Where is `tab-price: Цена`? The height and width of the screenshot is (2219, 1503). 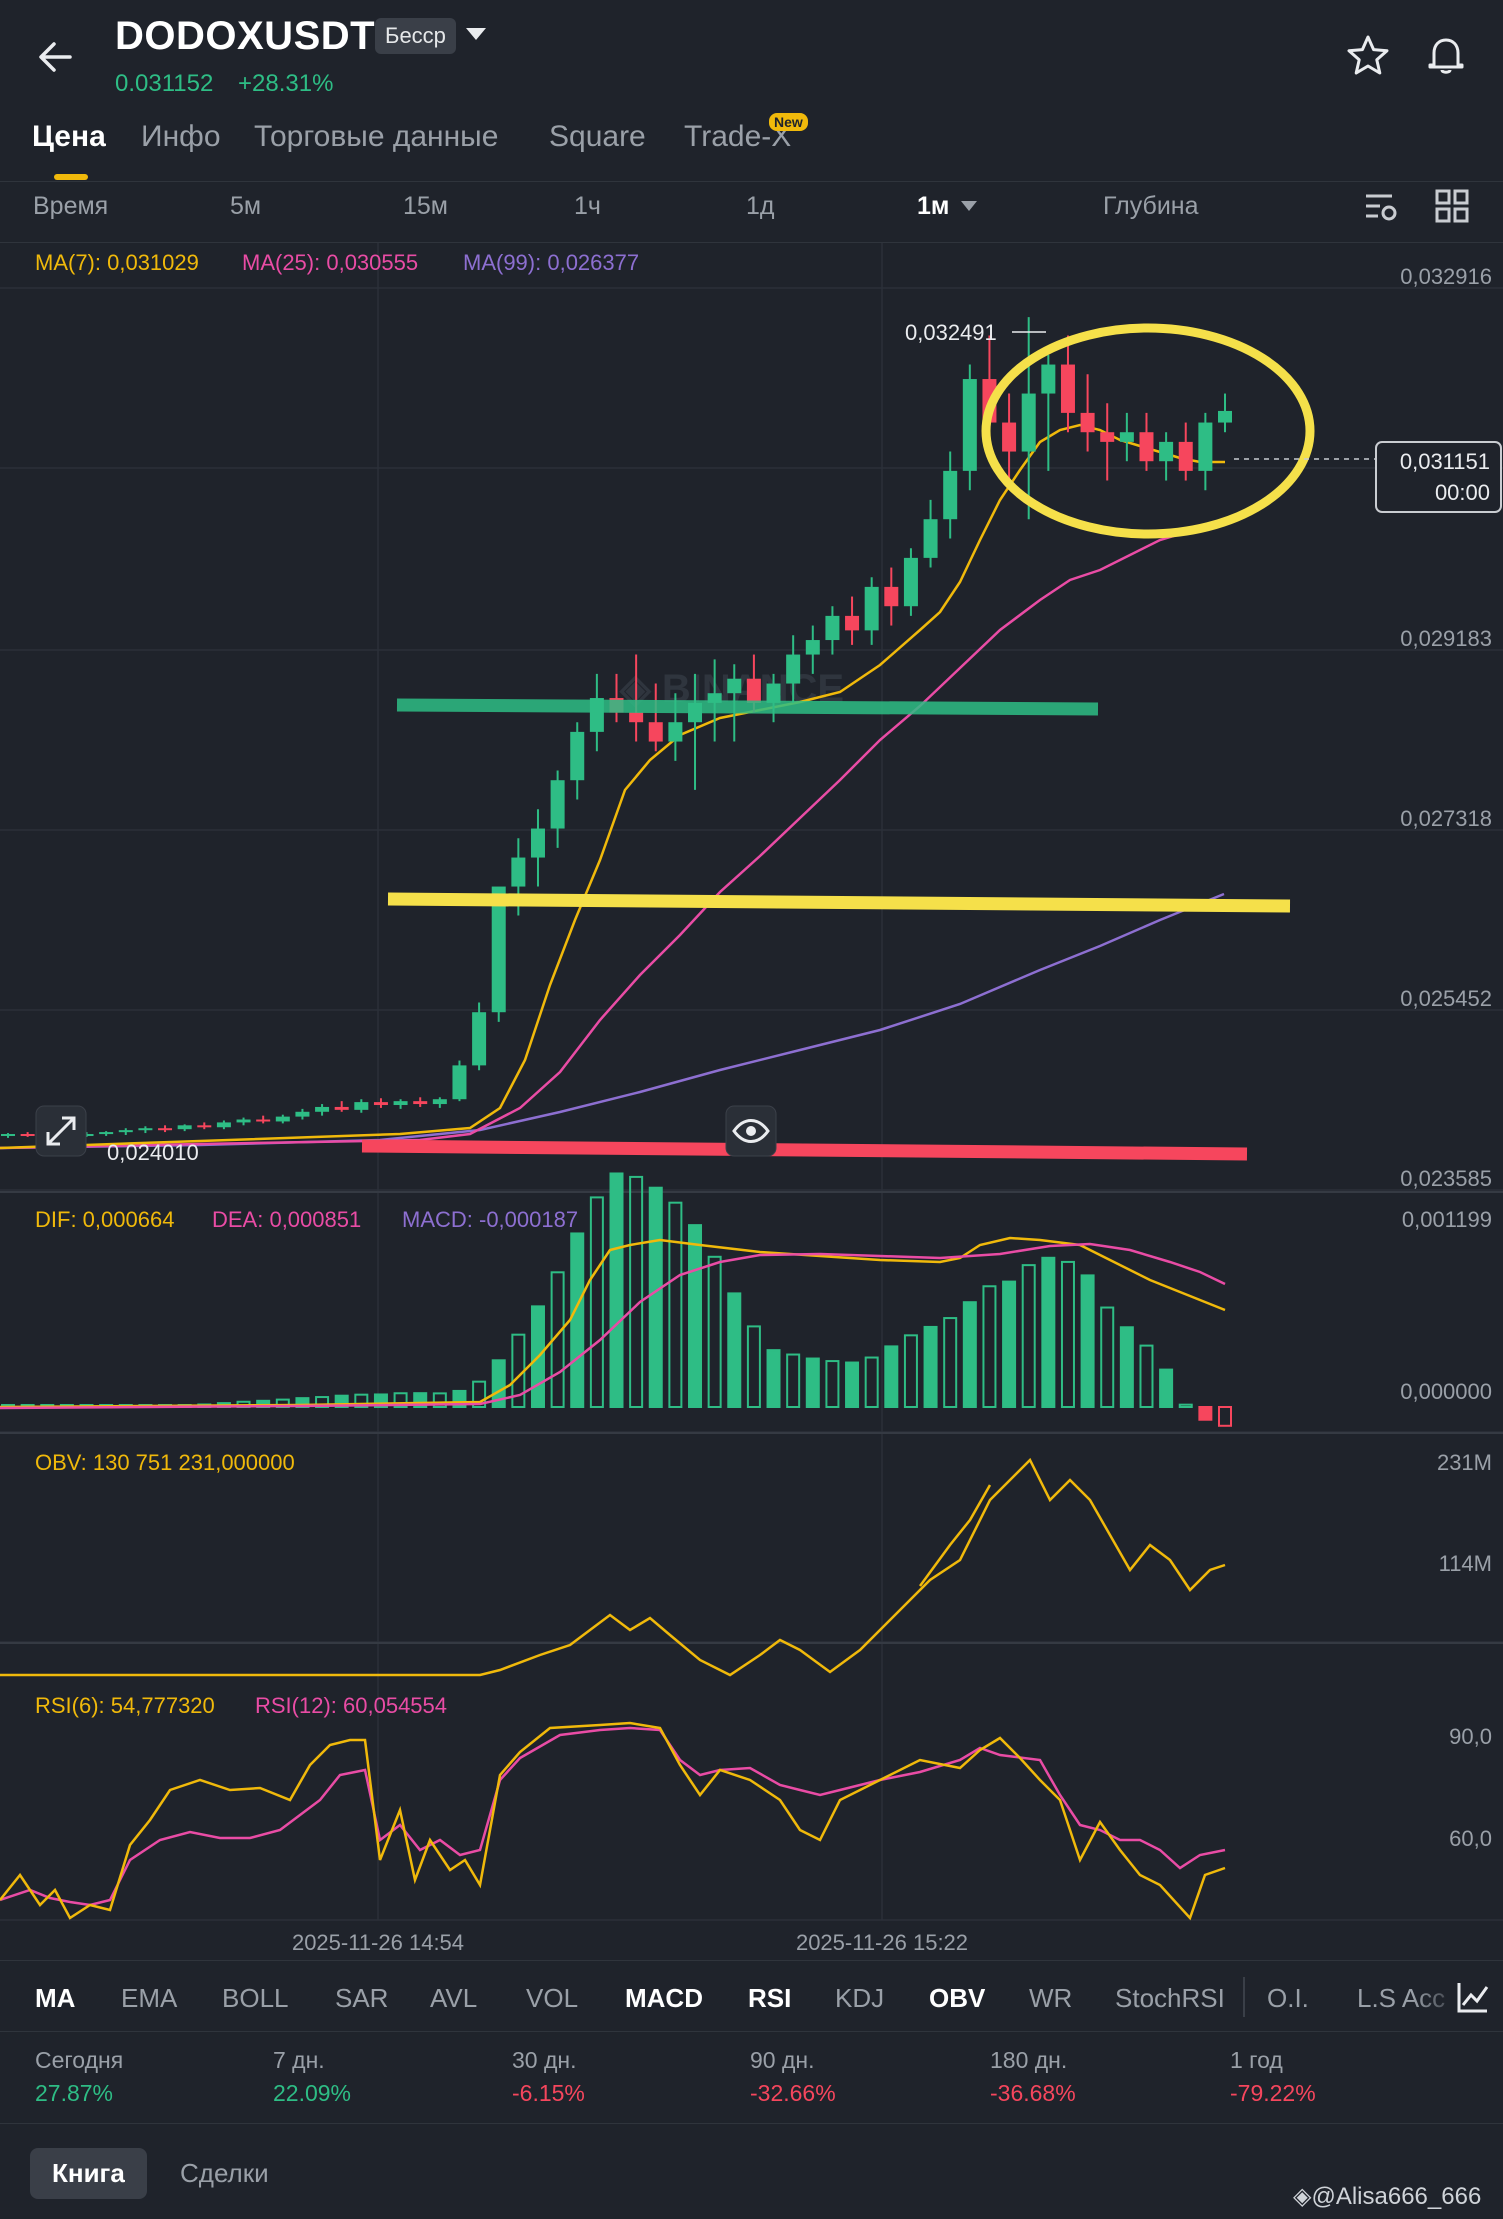
tab-price: Цена is located at coordinates (69, 136).